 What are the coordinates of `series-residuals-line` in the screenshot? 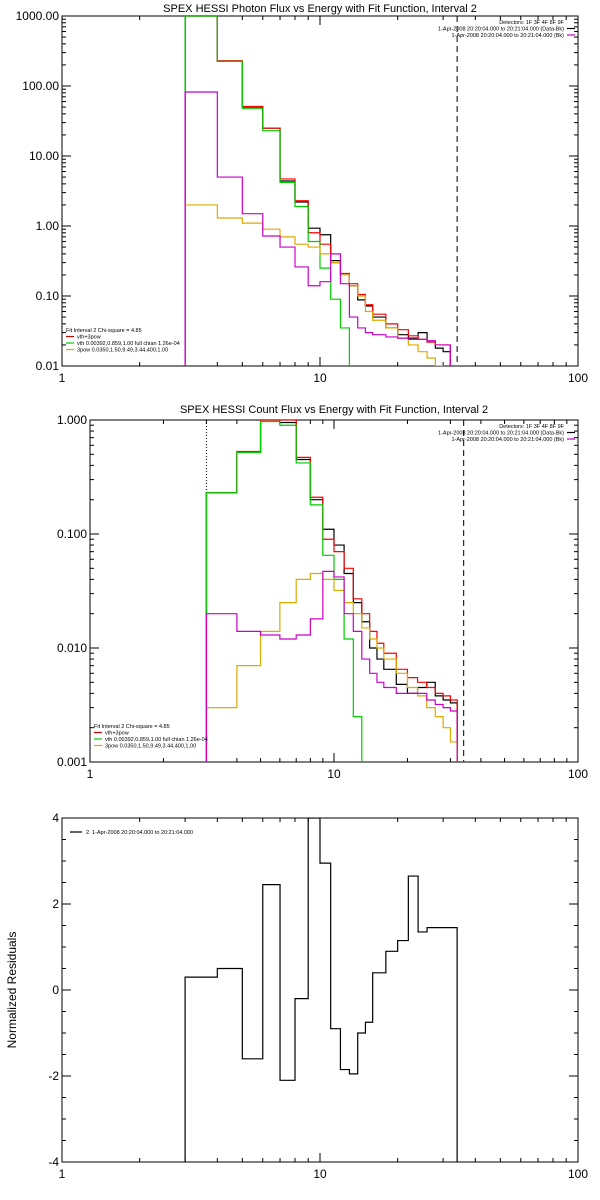 It's located at (321, 990).